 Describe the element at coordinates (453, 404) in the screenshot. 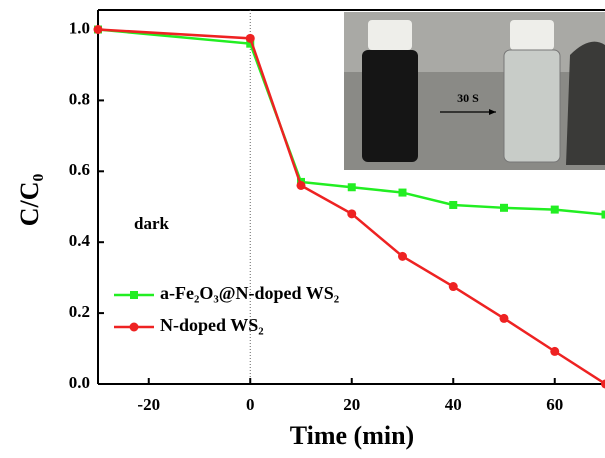

I see `x-tick-label: 40` at that location.